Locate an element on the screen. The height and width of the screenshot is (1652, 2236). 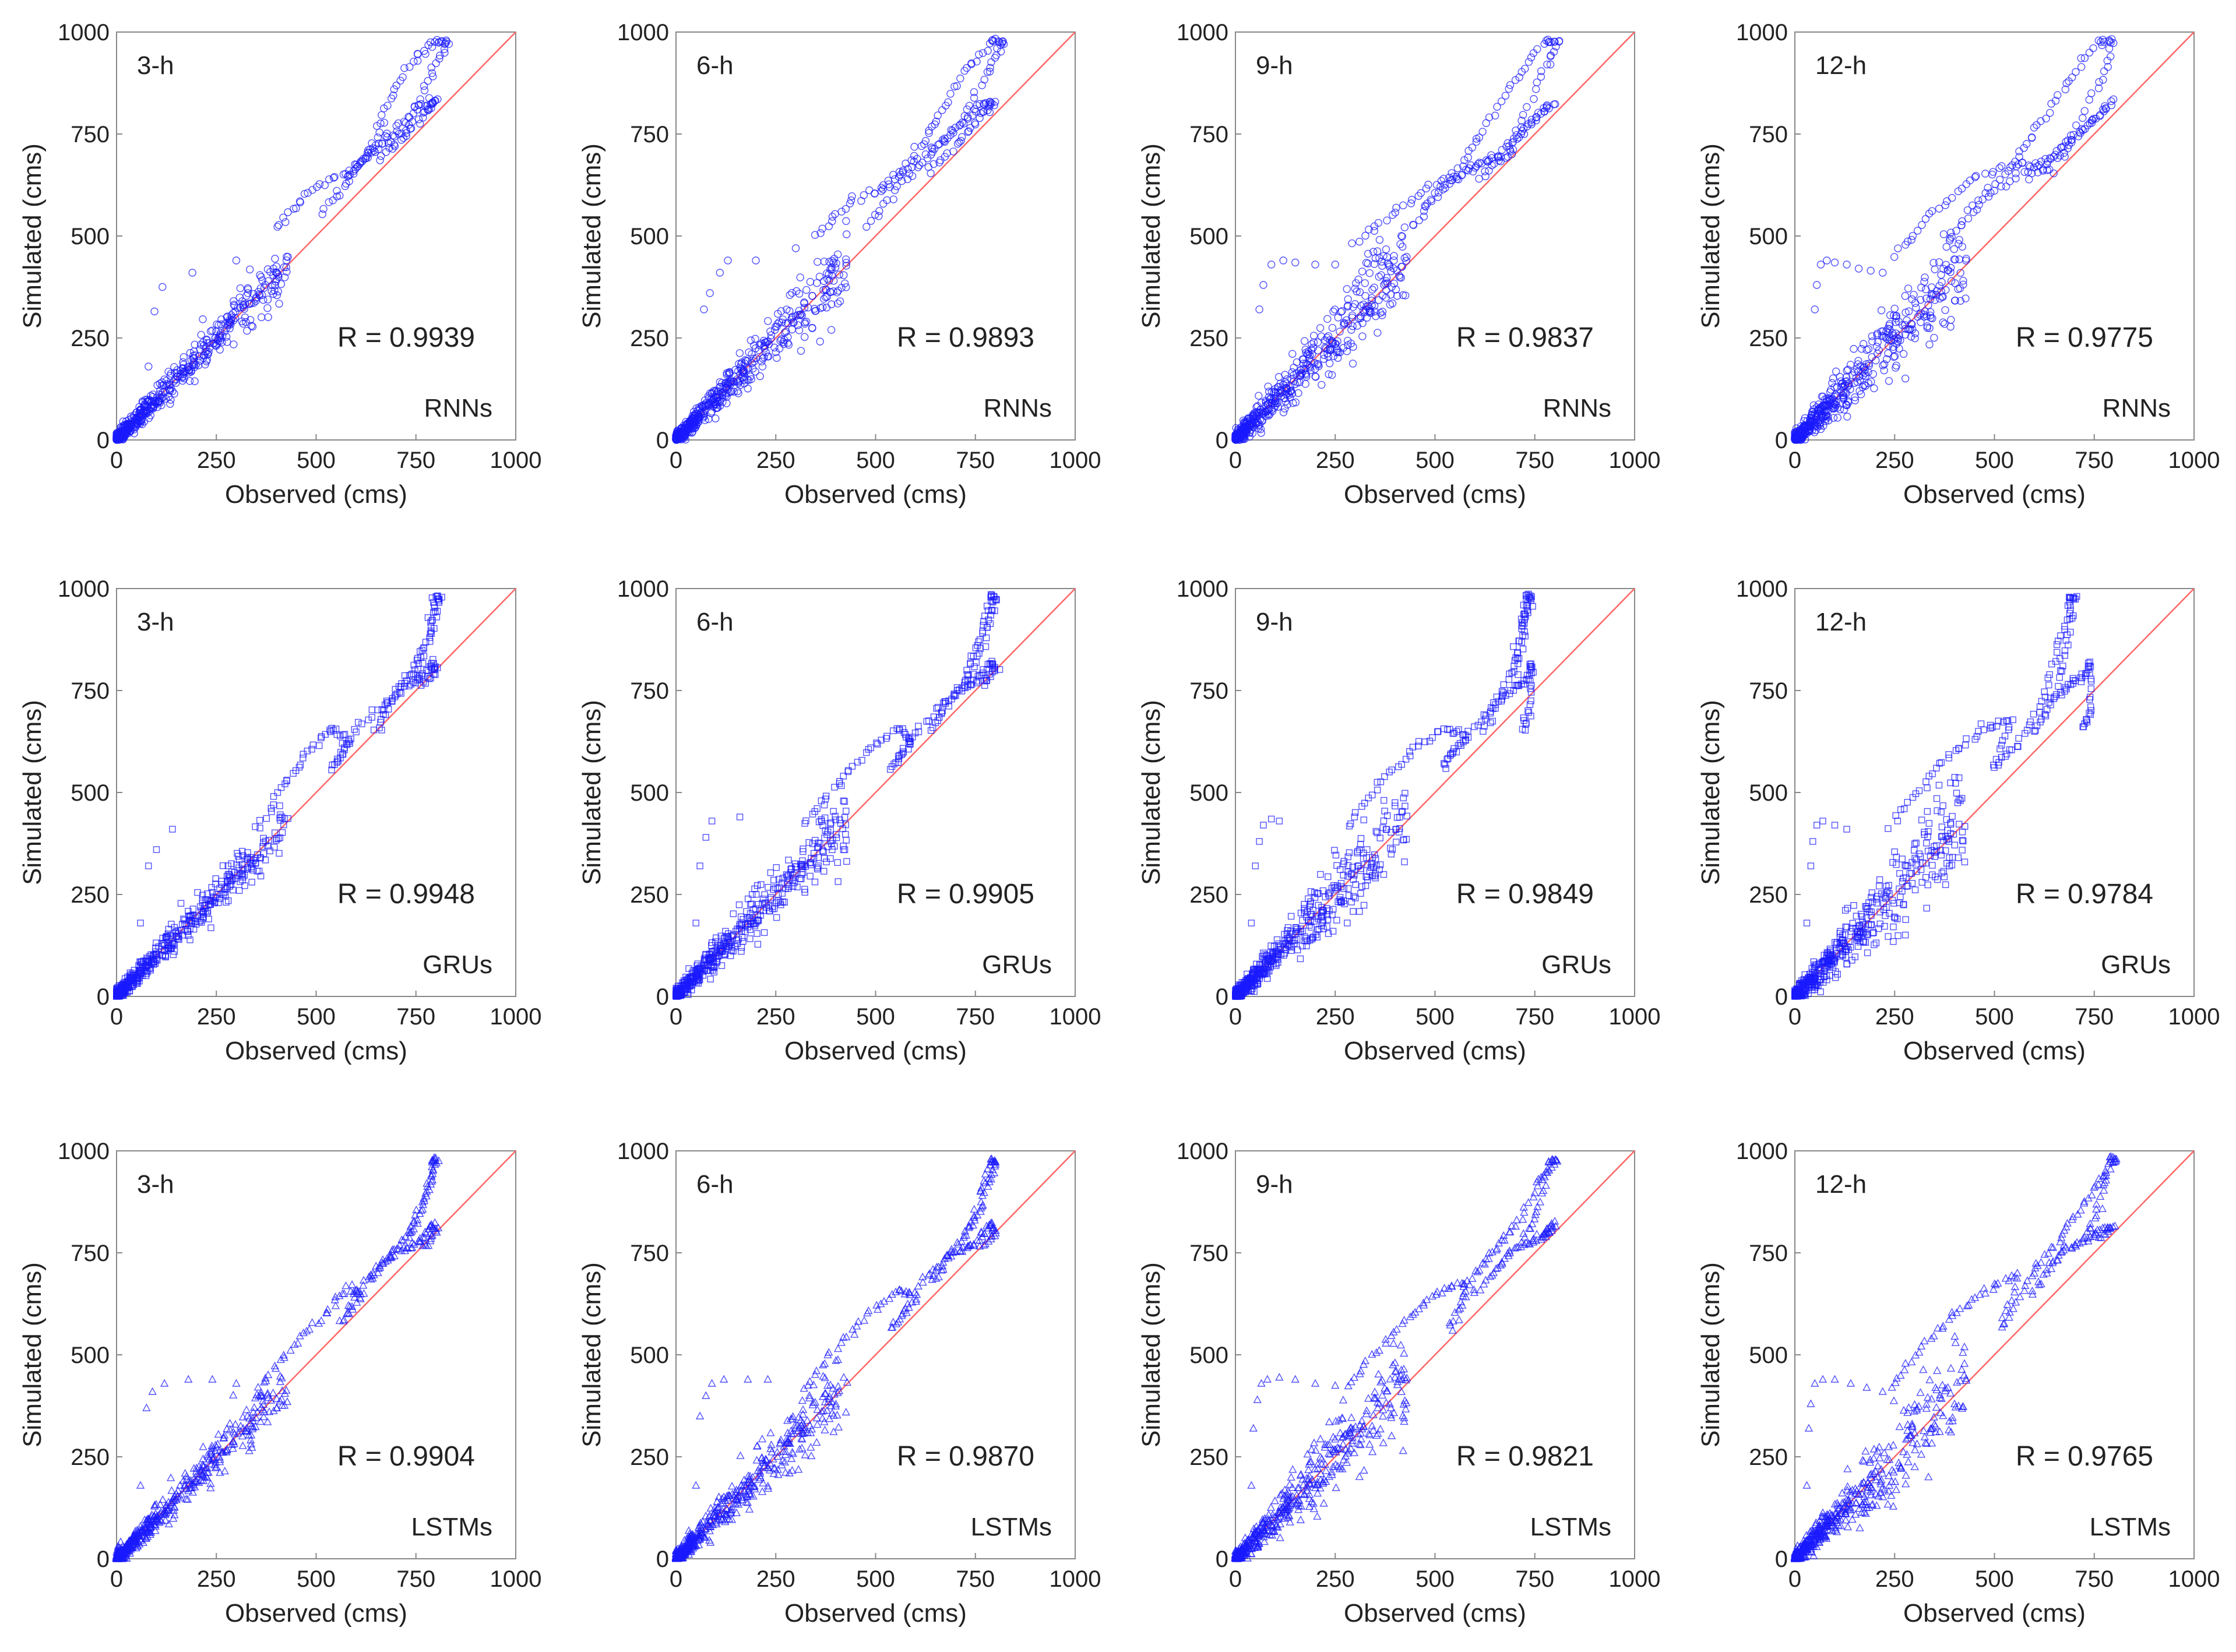
x-tick-label: 250 is located at coordinates (1895, 460).